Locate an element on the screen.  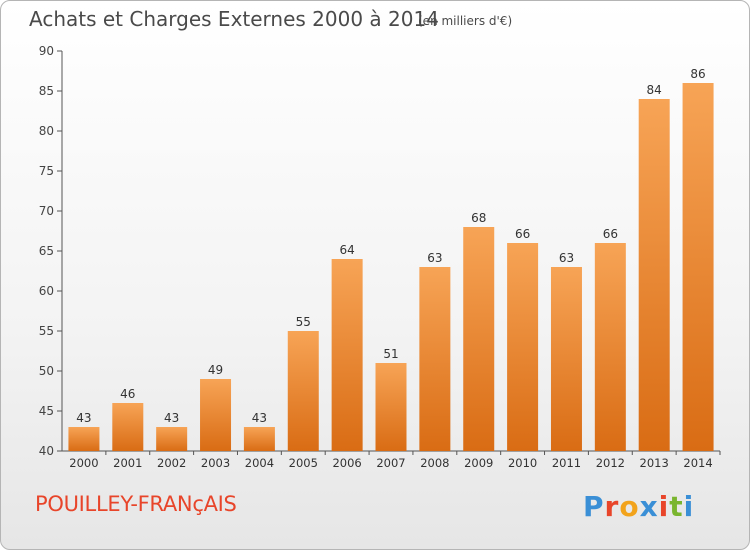
x-tick-label: 2005 is located at coordinates (303, 463).